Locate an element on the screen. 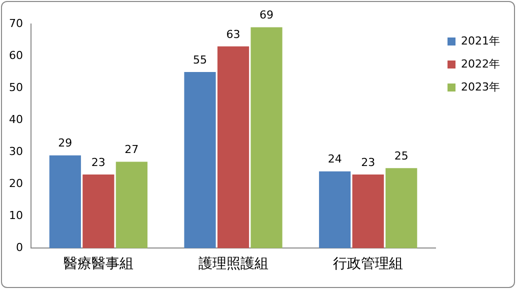 The width and height of the screenshot is (518, 291). y-tick-label: 30 is located at coordinates (15, 151).